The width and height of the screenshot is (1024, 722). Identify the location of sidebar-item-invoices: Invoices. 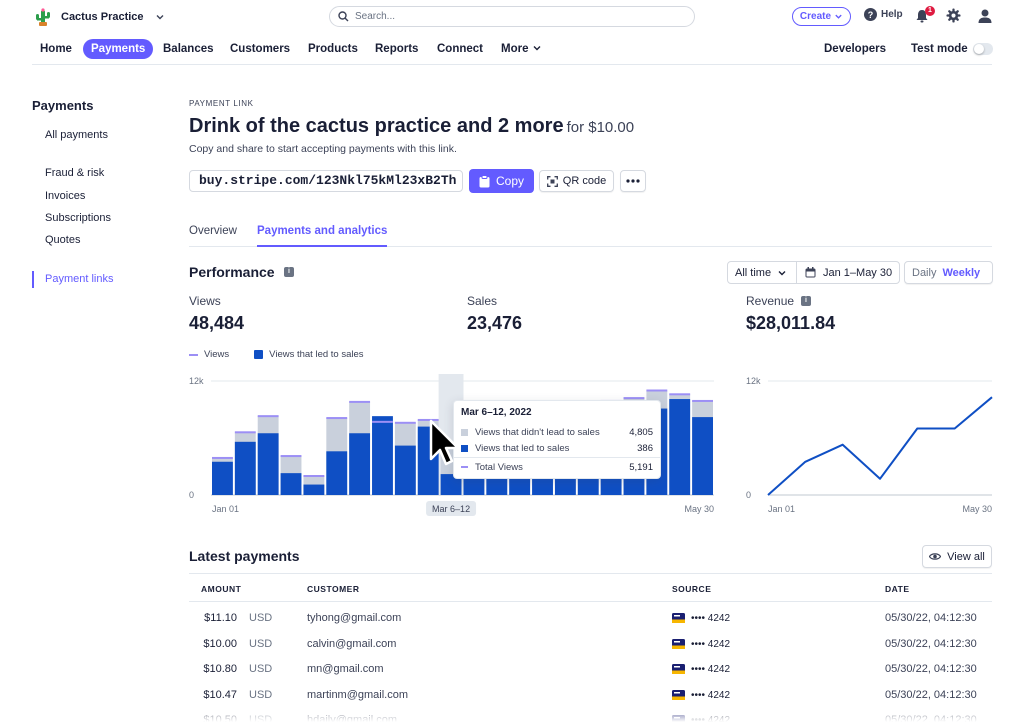
(65, 196).